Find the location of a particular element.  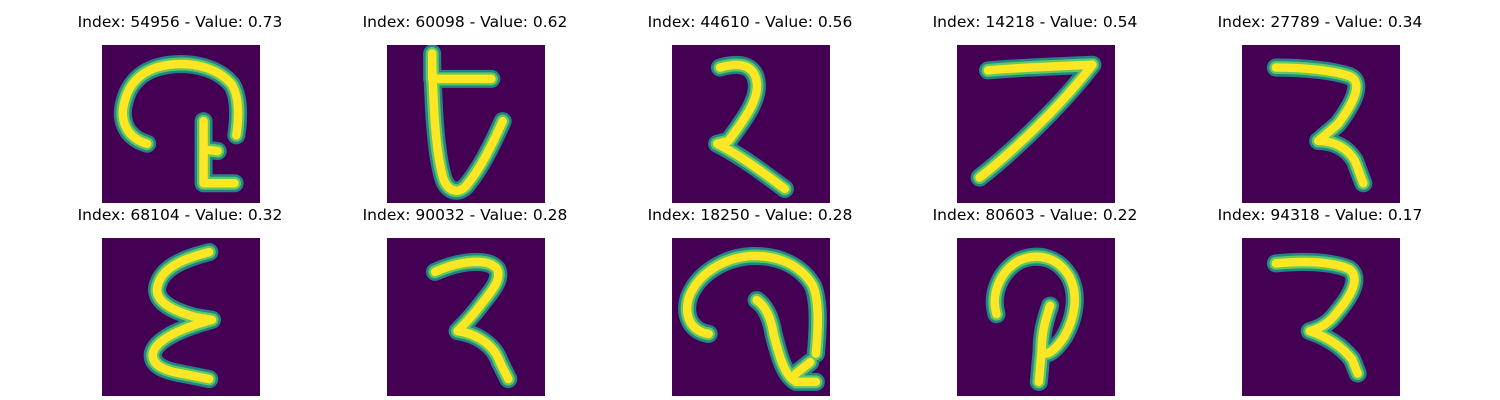

image-panel-6: Index: 68104 - Value: 0.32 is located at coordinates (180, 300).